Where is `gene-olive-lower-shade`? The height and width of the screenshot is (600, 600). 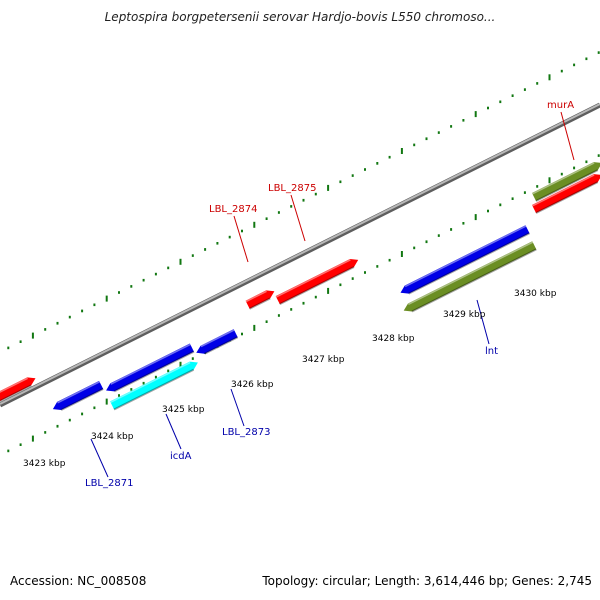
gene-olive-lower-shade is located at coordinates (474, 280).